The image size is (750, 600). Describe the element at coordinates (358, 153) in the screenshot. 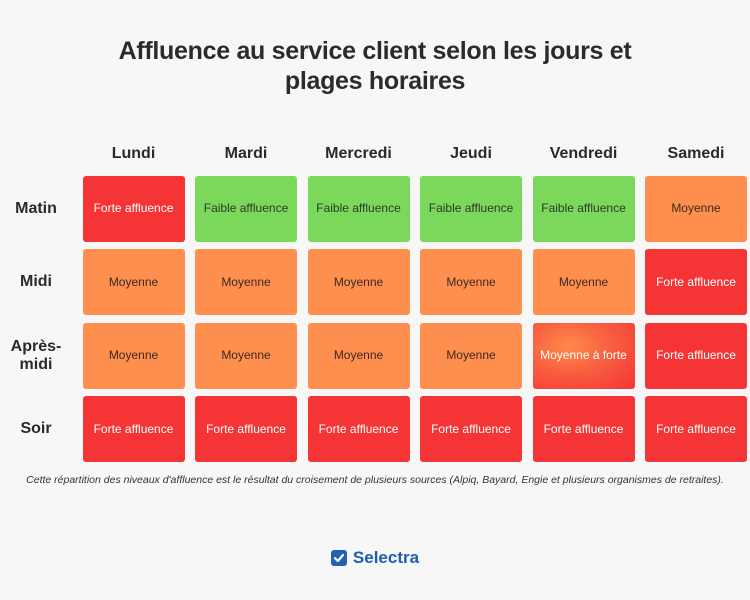

I see `column-header: Mercredi` at that location.